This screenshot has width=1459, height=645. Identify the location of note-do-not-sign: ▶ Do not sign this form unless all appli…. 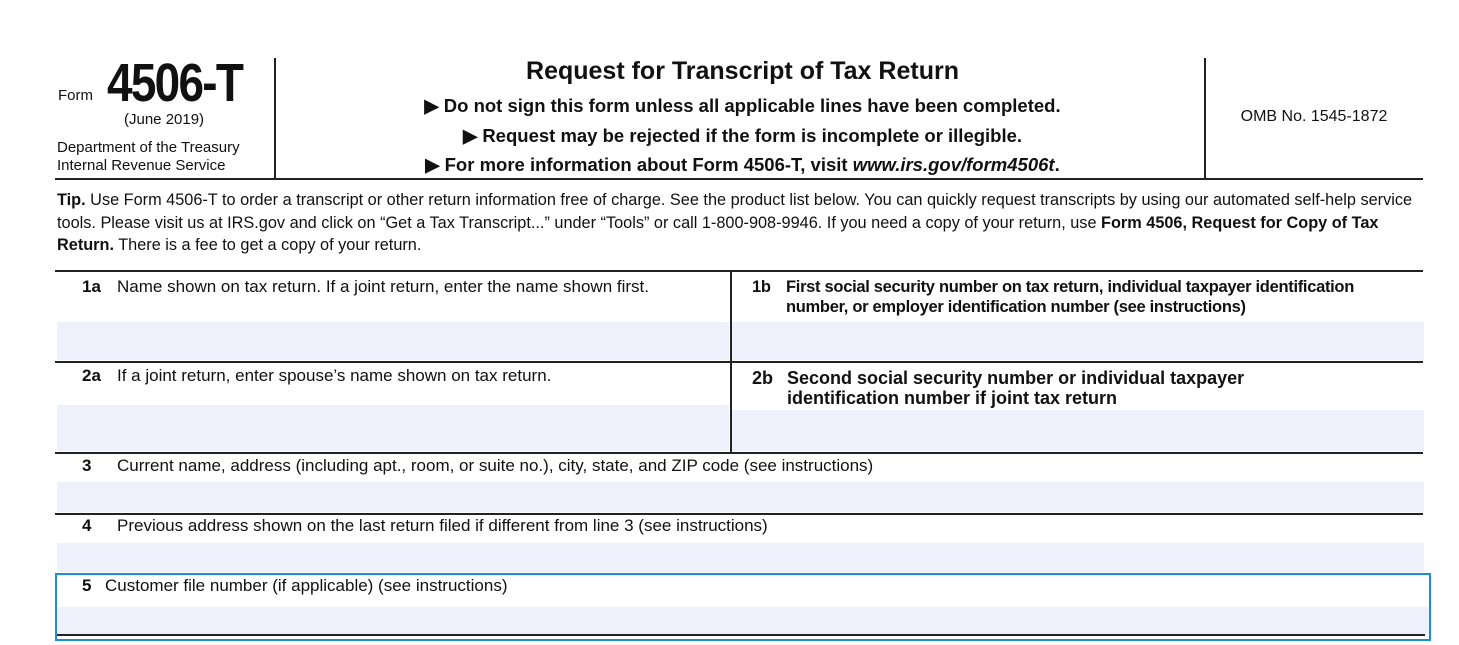
(742, 105).